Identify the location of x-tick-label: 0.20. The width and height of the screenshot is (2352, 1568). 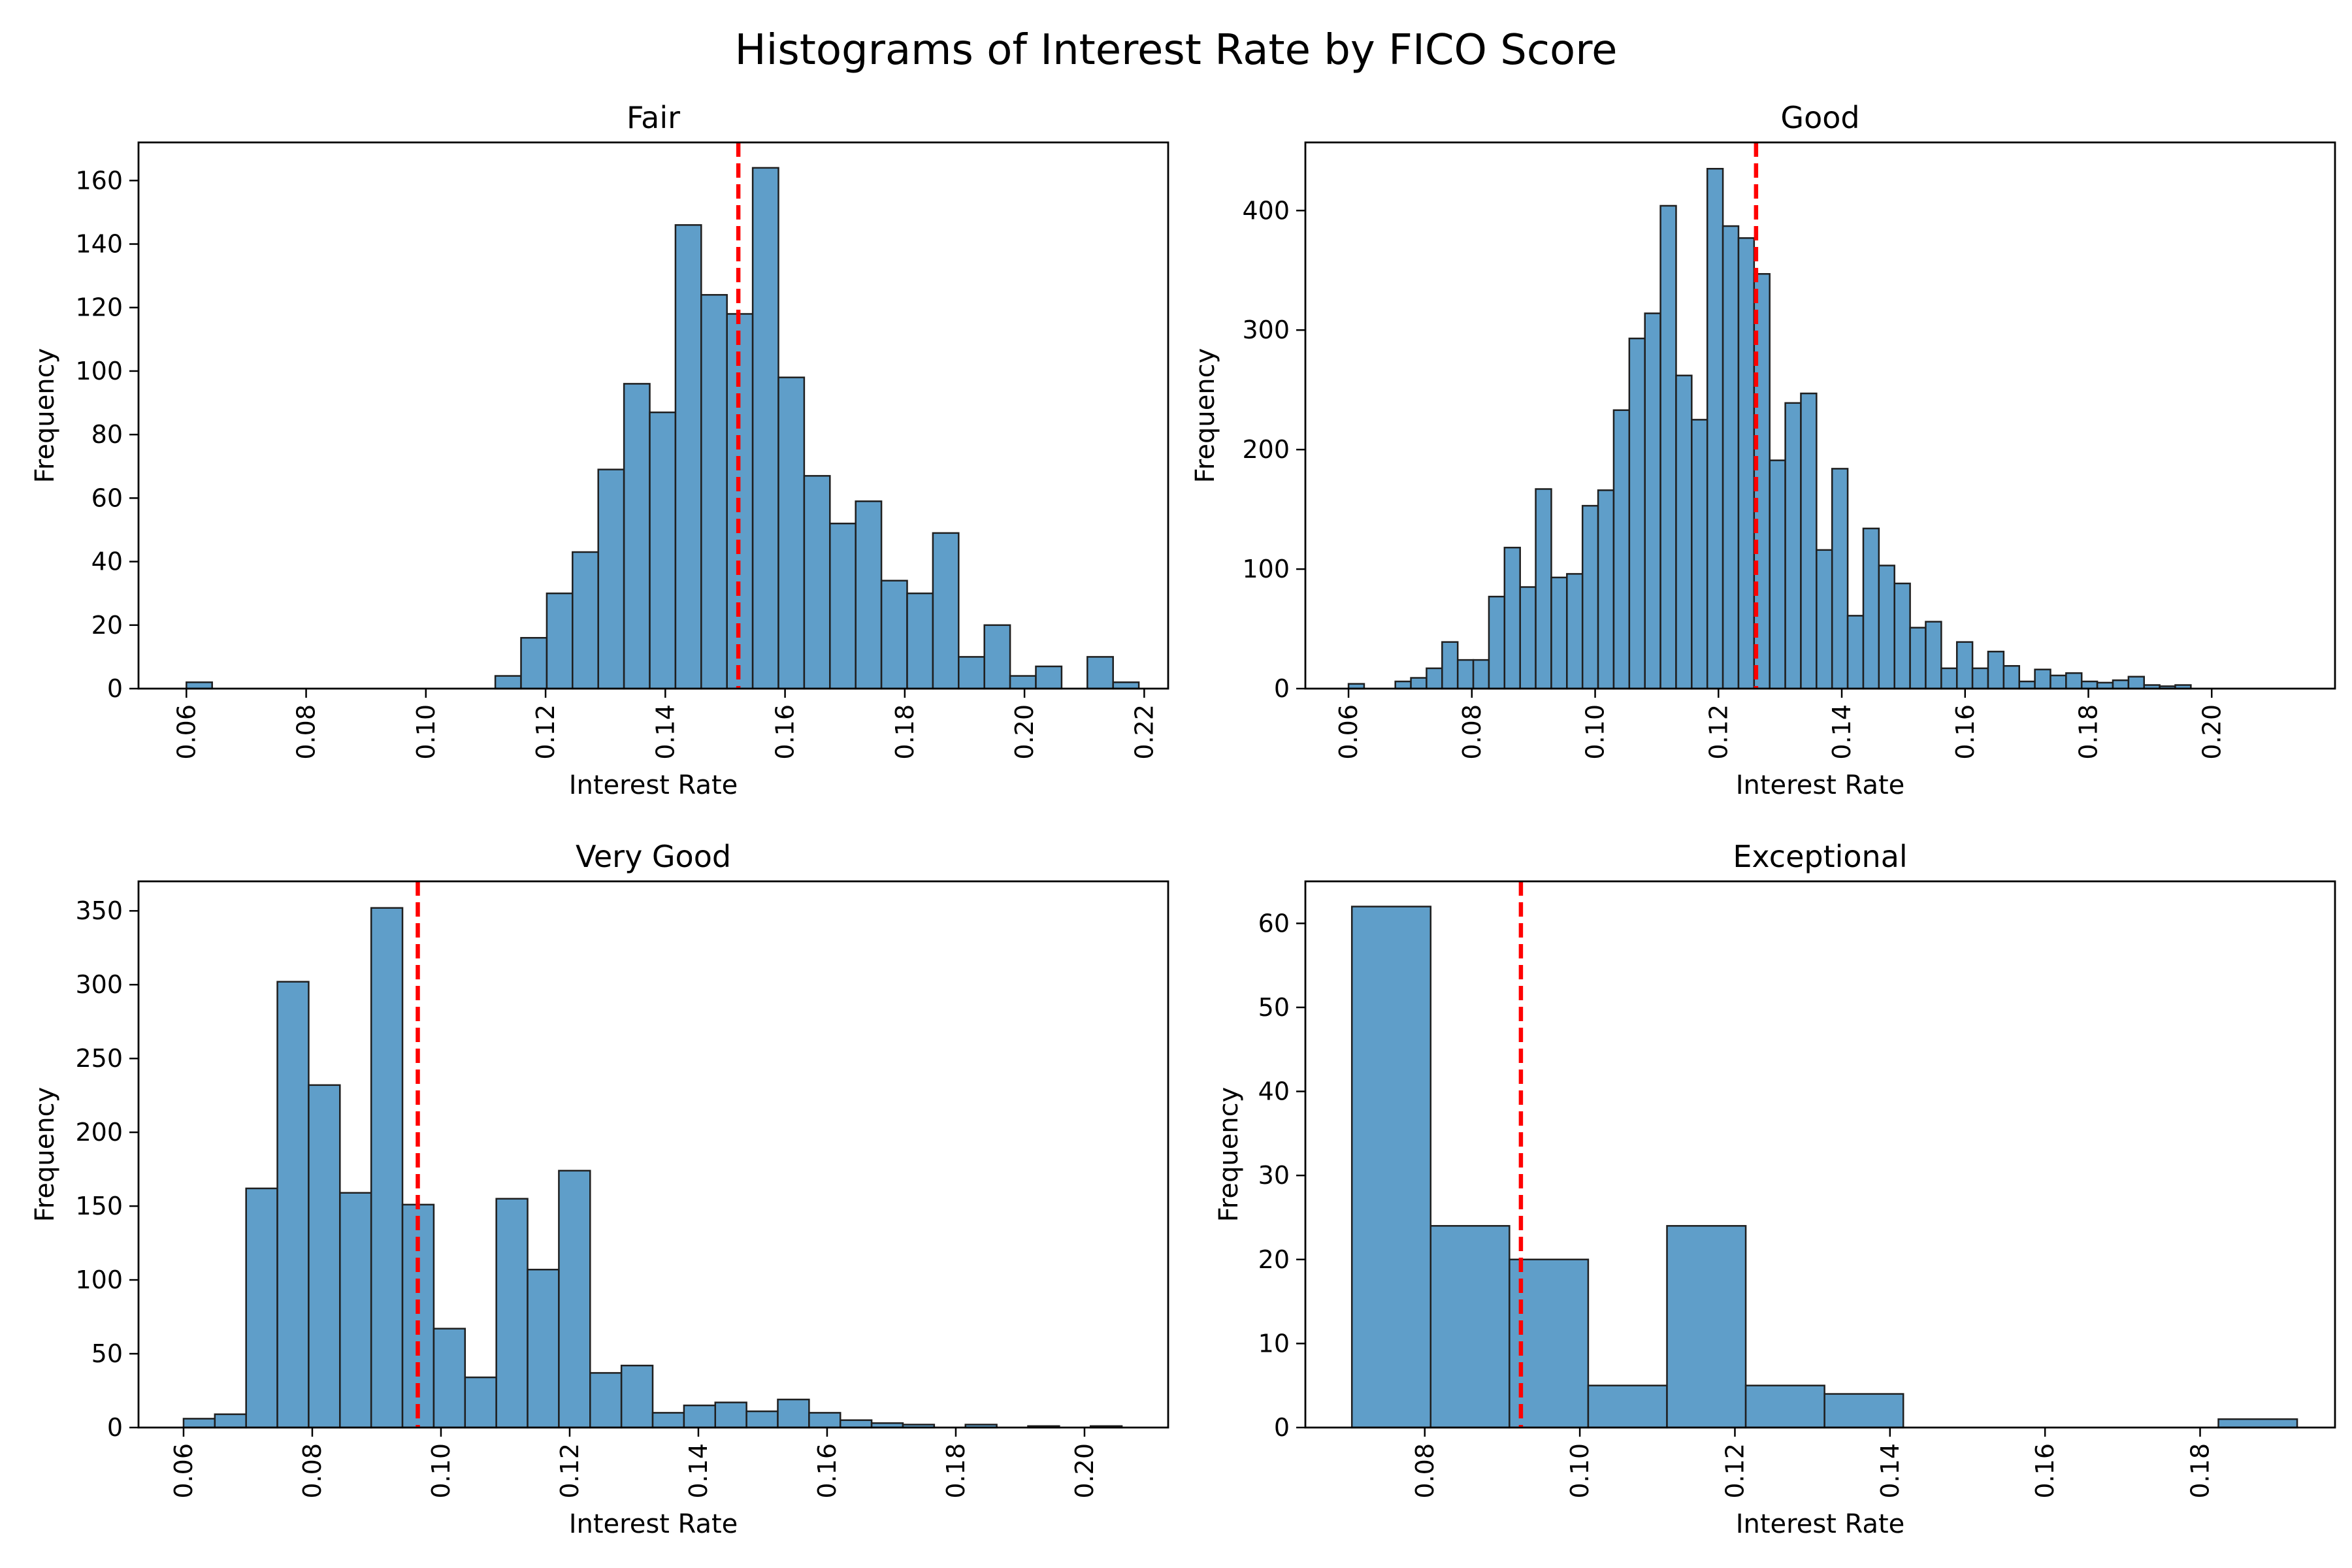
(2211, 732).